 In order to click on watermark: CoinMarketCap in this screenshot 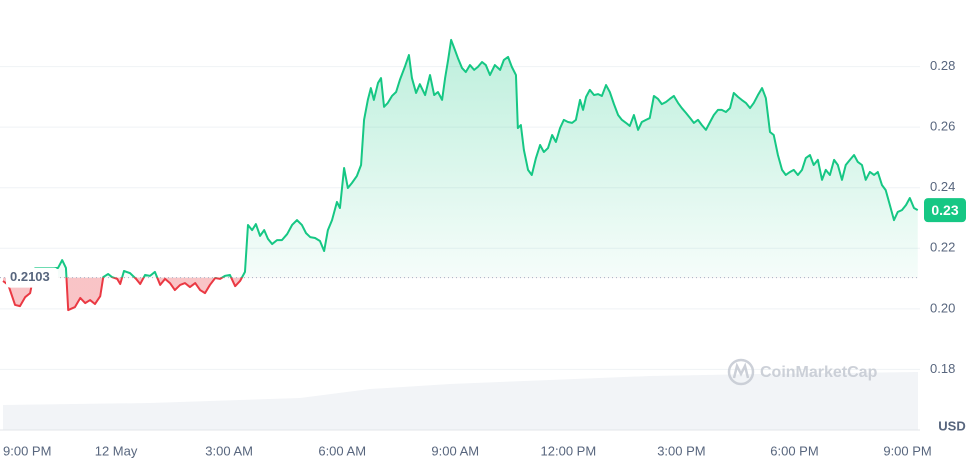, I will do `click(802, 372)`.